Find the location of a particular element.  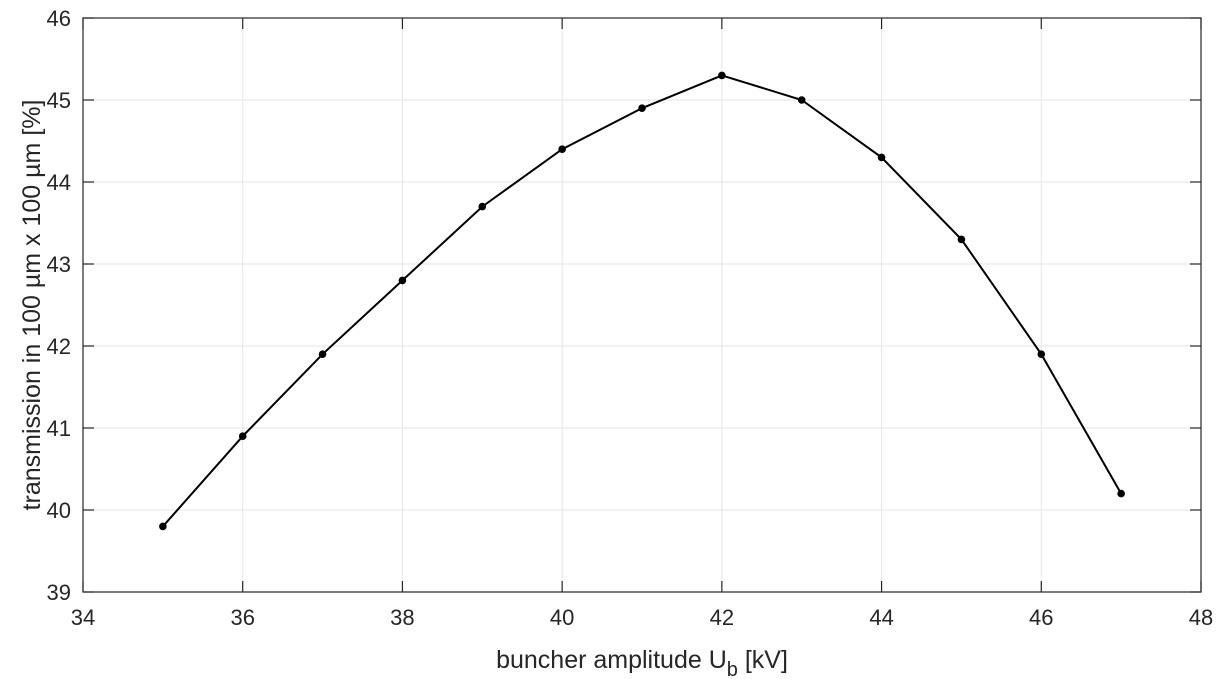

y-tick-label: 39 is located at coordinates (59, 592).